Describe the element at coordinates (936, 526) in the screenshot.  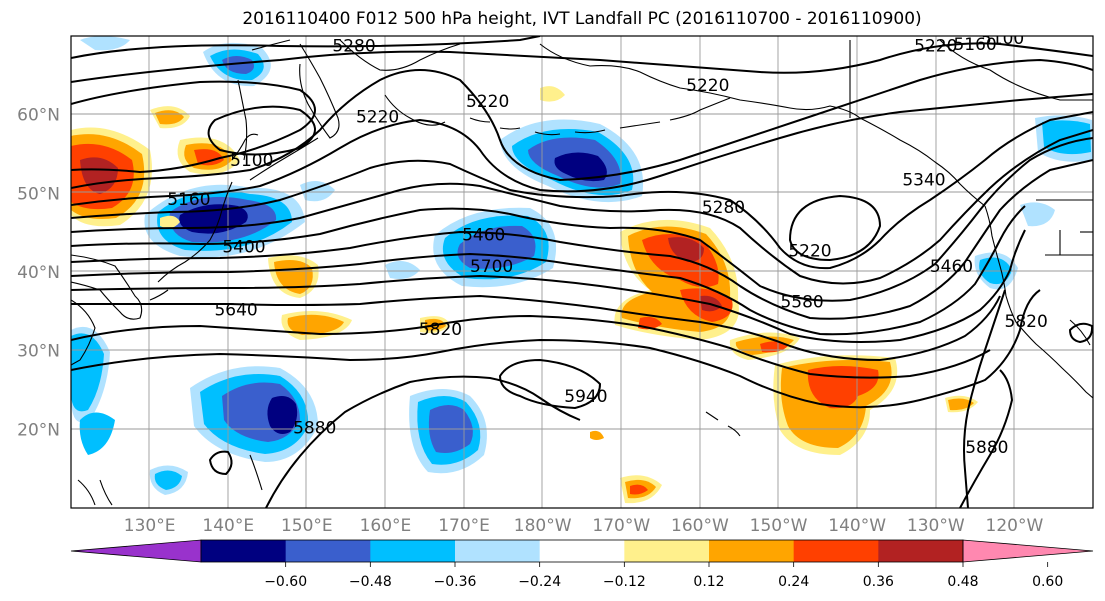
I see `lon-tick-label: 130°W` at that location.